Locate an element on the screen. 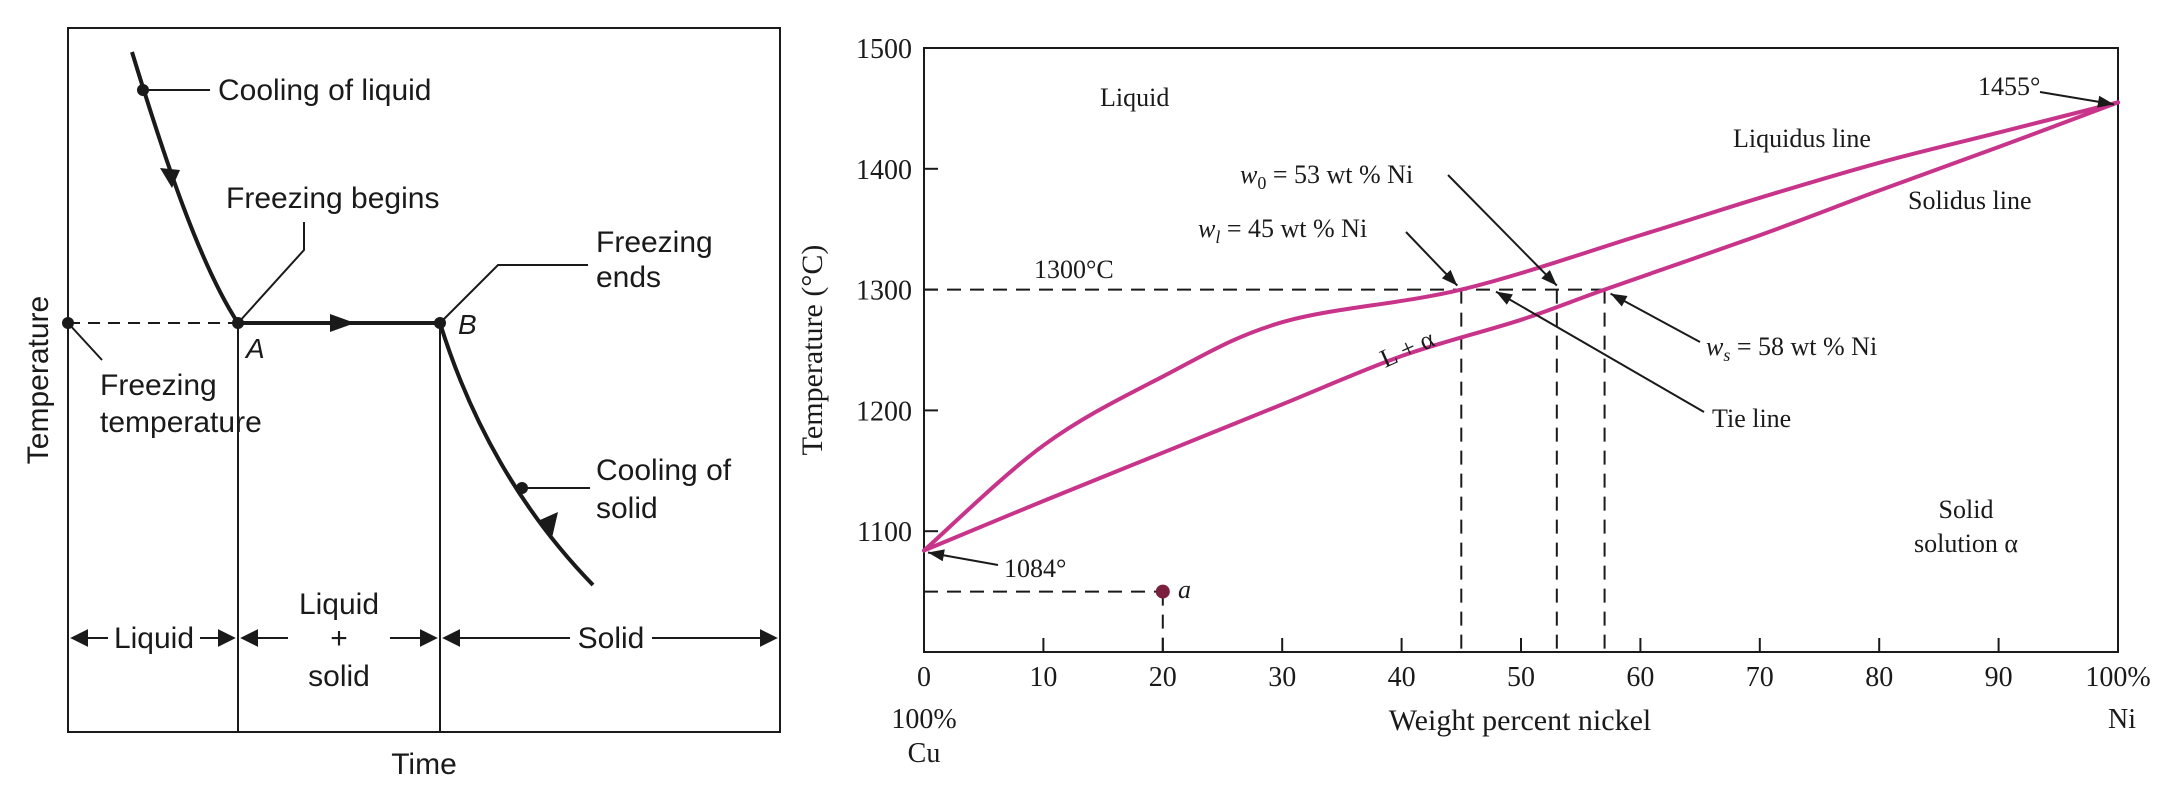 This screenshot has width=2166, height=796. leader-tie-line-head is located at coordinates (1504, 298).